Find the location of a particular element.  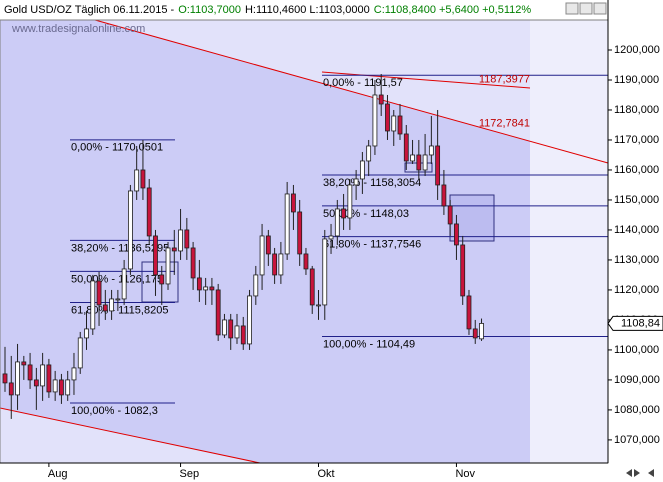

zoom is located at coordinates (651, 473).